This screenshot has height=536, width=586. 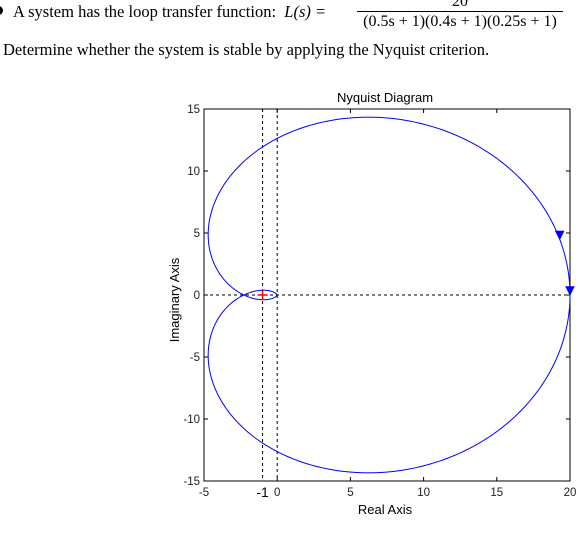 I want to click on y-tick-label: 10, so click(x=193, y=172).